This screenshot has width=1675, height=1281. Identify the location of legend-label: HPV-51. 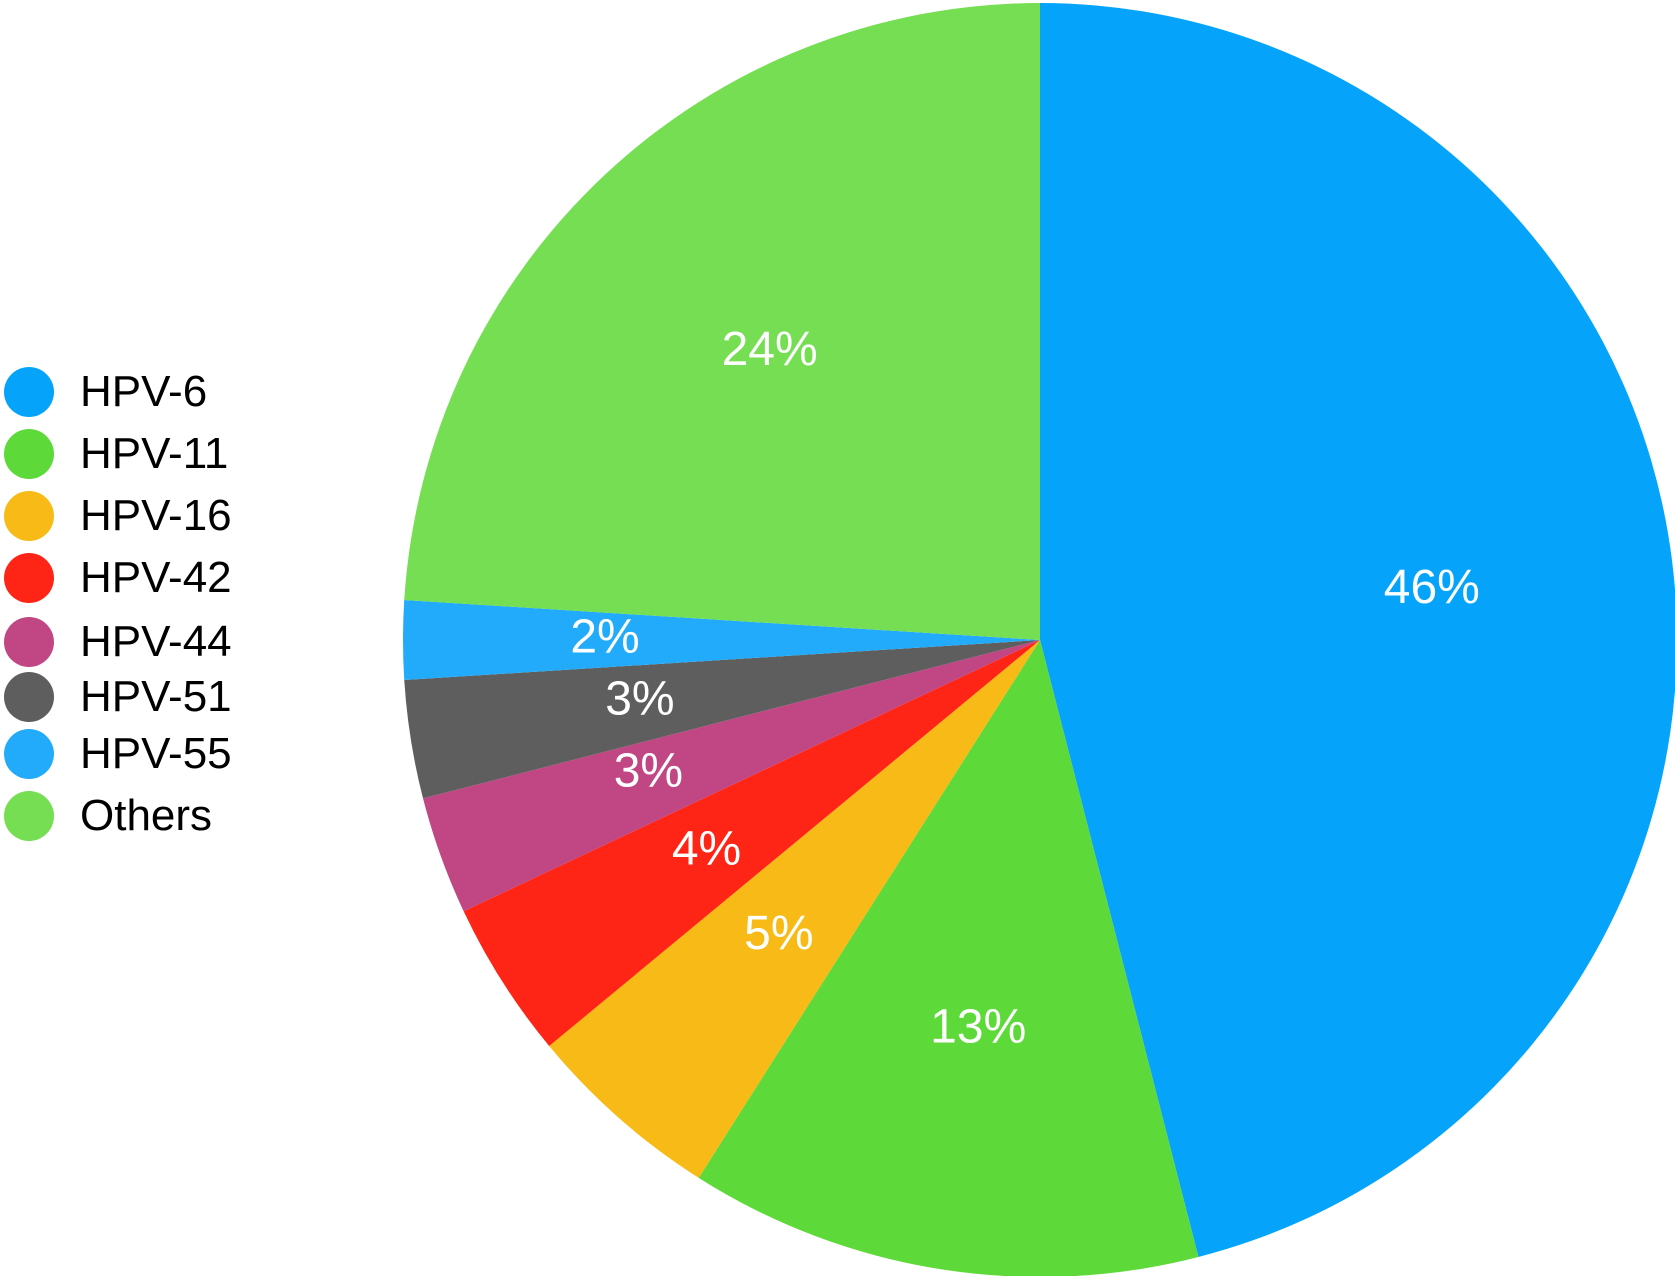
(156, 696).